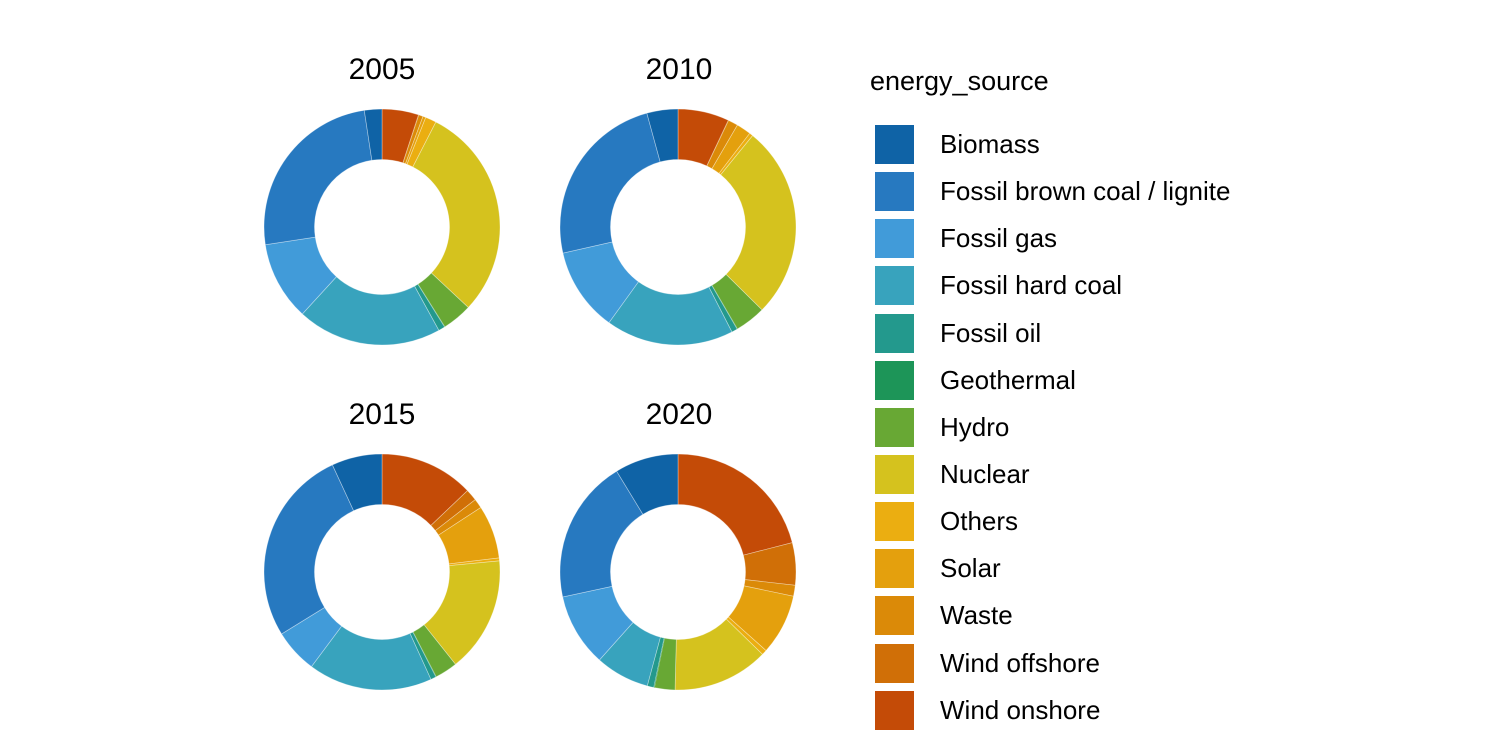 The width and height of the screenshot is (1500, 750). What do you see at coordinates (309, 549) in the screenshot?
I see `donut-slice-2015-fossil-brown-coal-lignite` at bounding box center [309, 549].